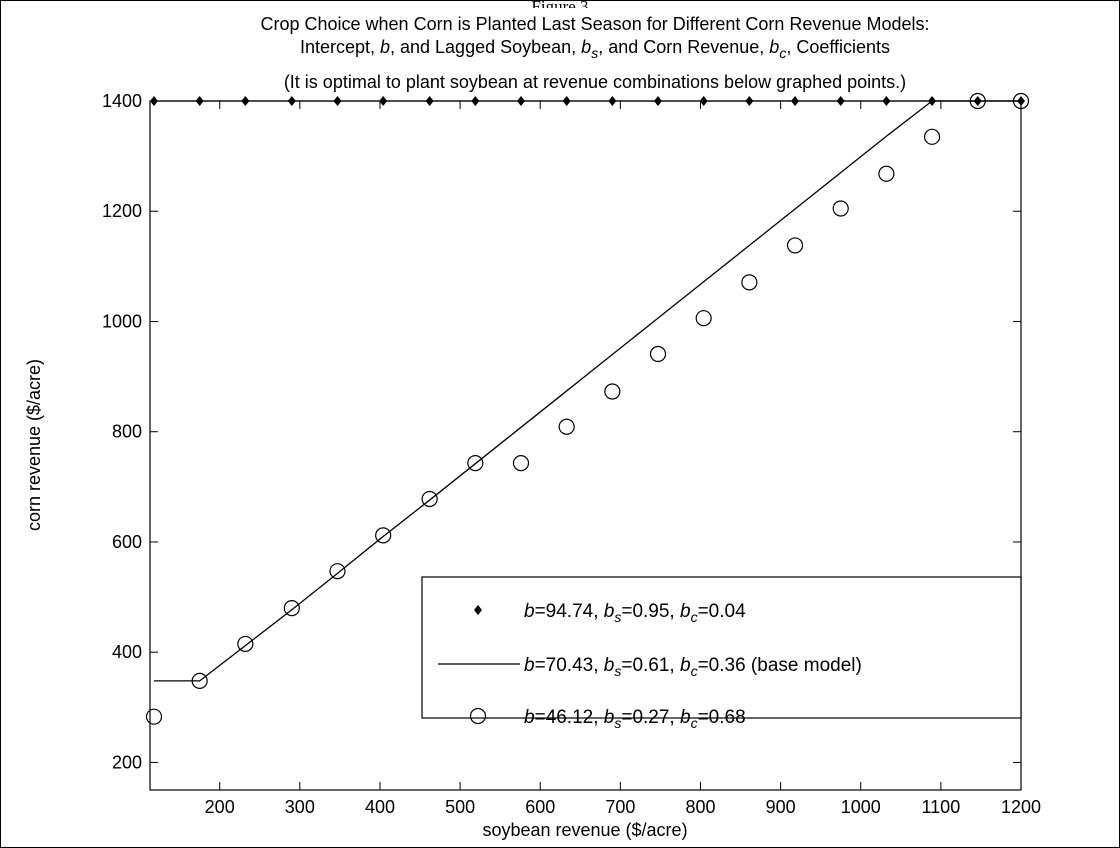 The height and width of the screenshot is (848, 1120). What do you see at coordinates (380, 807) in the screenshot?
I see `x-tick-label: 400` at bounding box center [380, 807].